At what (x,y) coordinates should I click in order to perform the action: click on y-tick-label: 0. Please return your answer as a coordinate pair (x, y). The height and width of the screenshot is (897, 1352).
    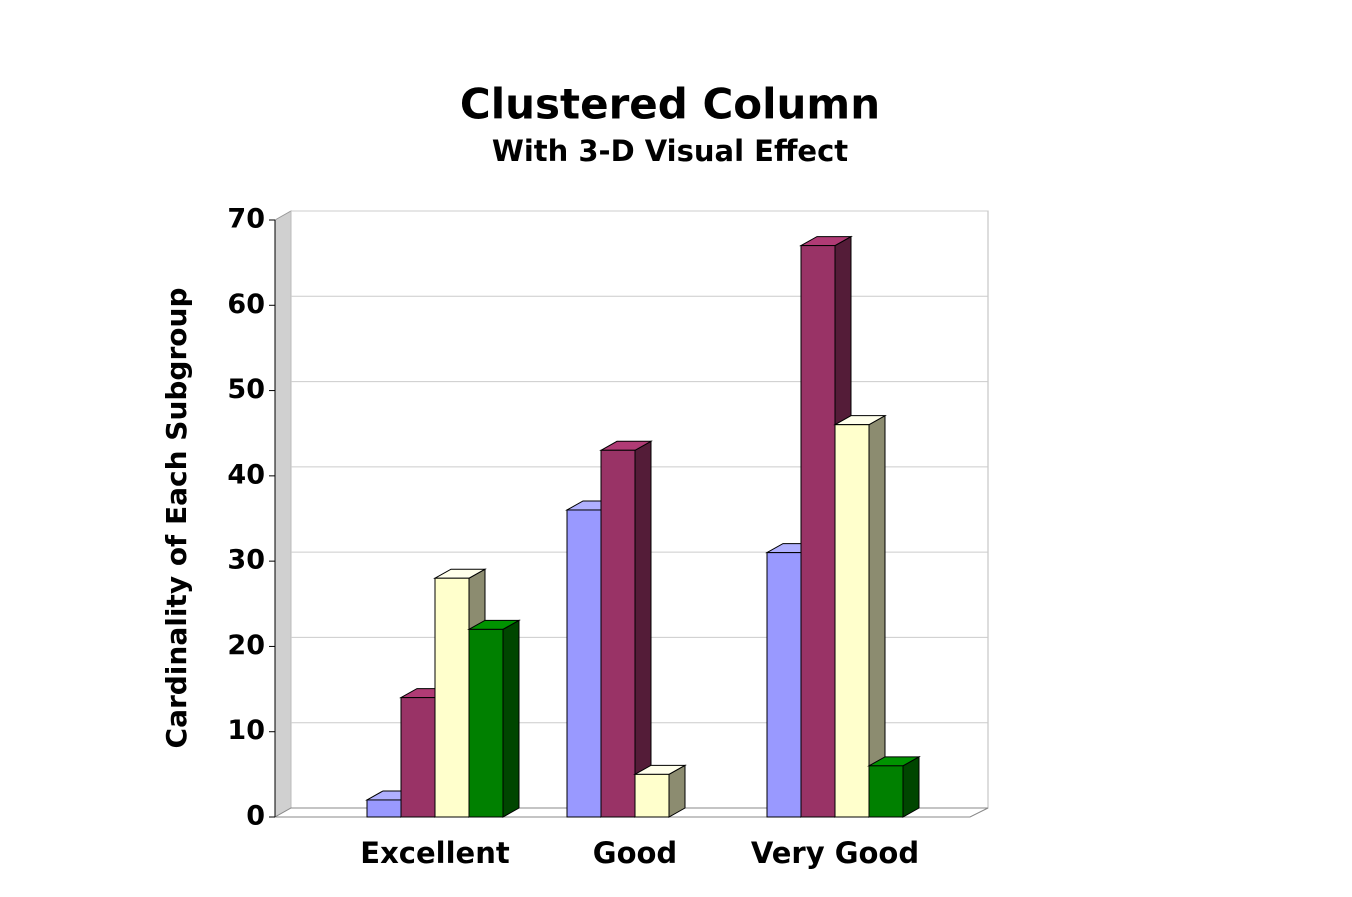
    Looking at the image, I should click on (255, 816).